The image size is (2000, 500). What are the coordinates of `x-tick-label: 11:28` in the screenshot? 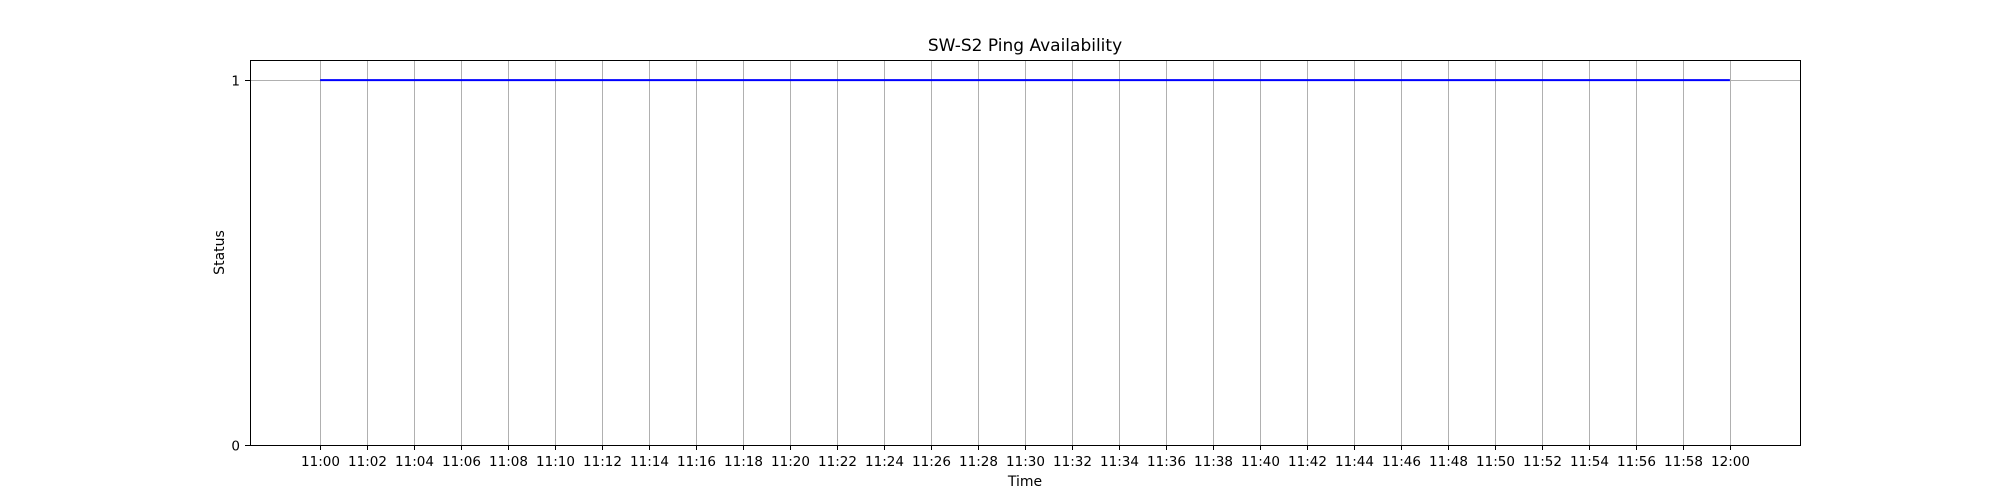 It's located at (978, 462).